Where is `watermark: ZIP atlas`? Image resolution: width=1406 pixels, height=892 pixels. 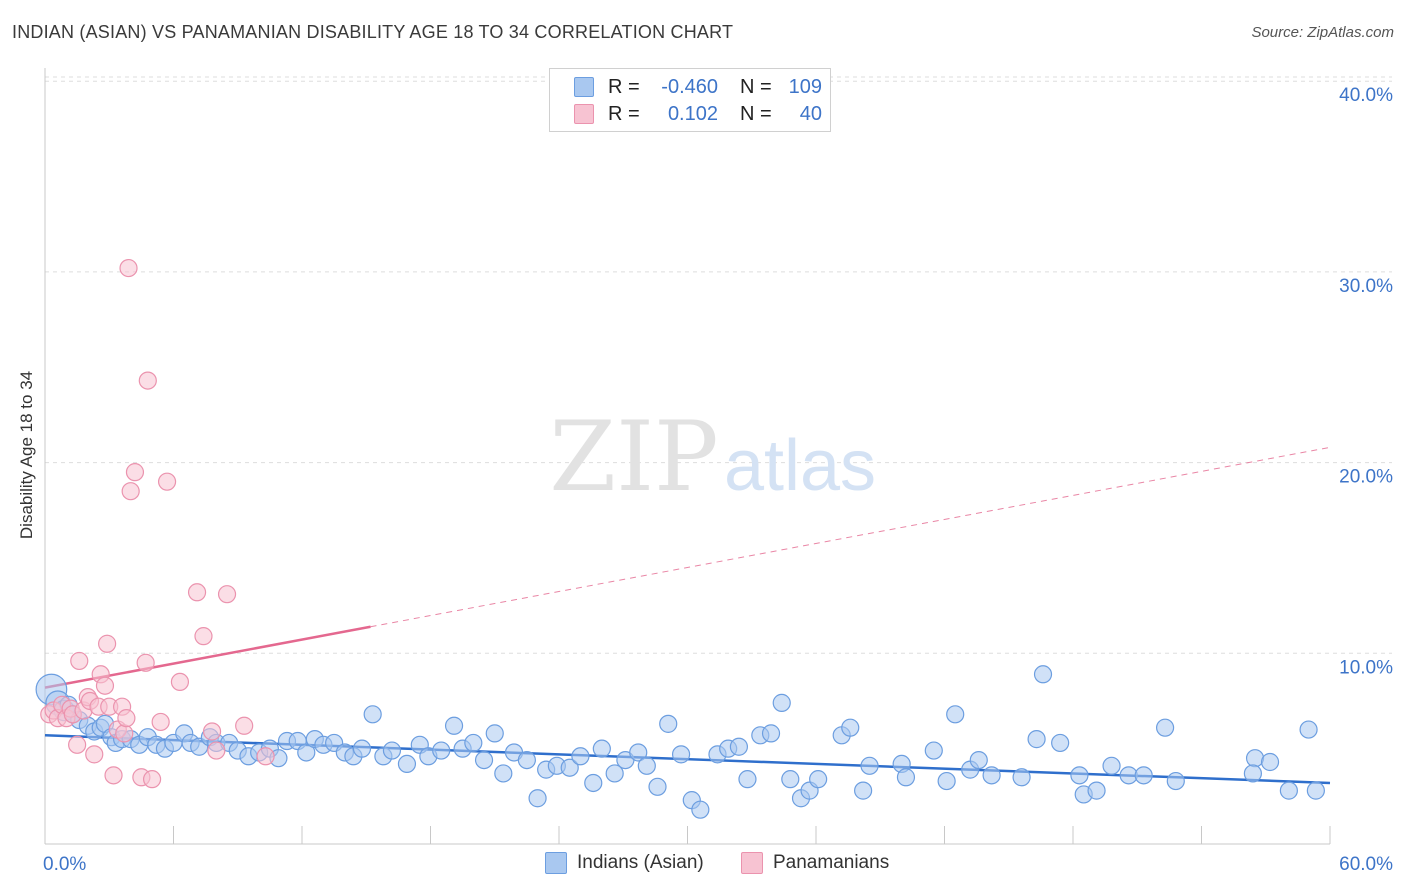 watermark: ZIP atlas is located at coordinates (712, 457).